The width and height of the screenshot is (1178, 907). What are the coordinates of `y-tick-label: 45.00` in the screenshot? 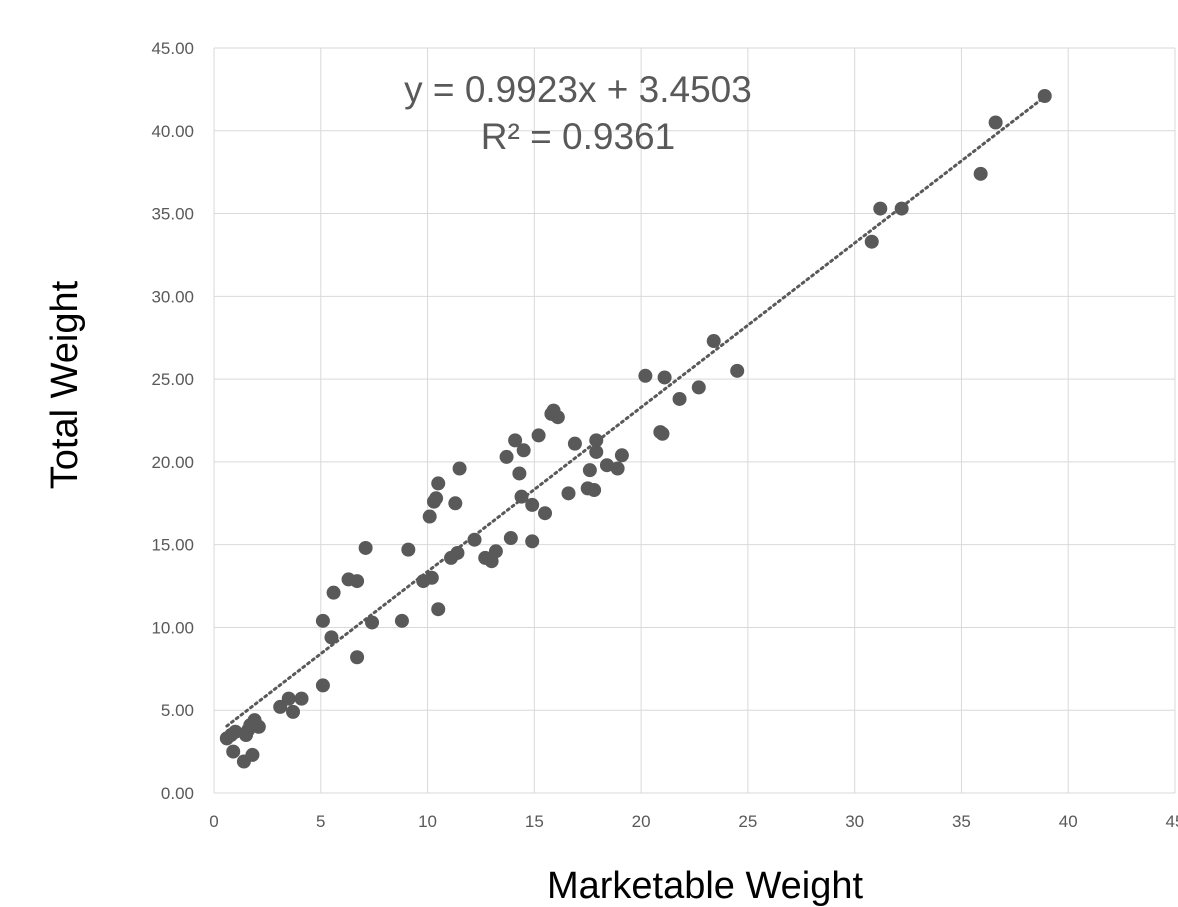 It's located at (172, 48).